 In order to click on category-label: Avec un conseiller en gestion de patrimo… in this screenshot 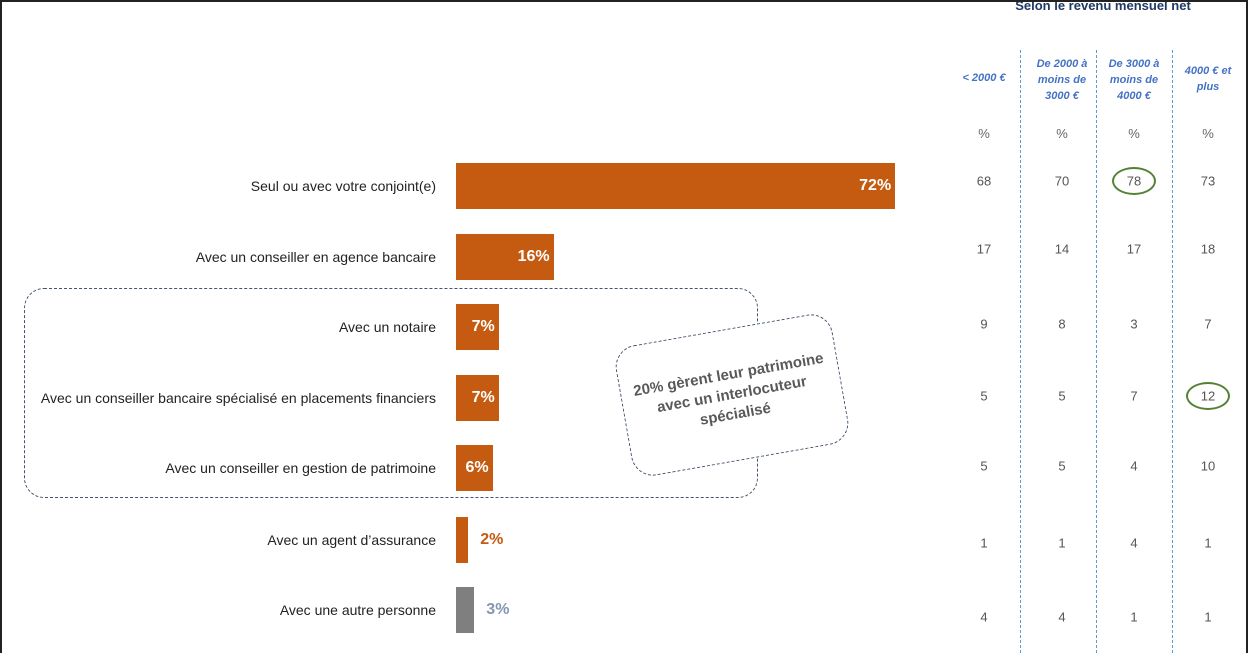, I will do `click(300, 468)`.